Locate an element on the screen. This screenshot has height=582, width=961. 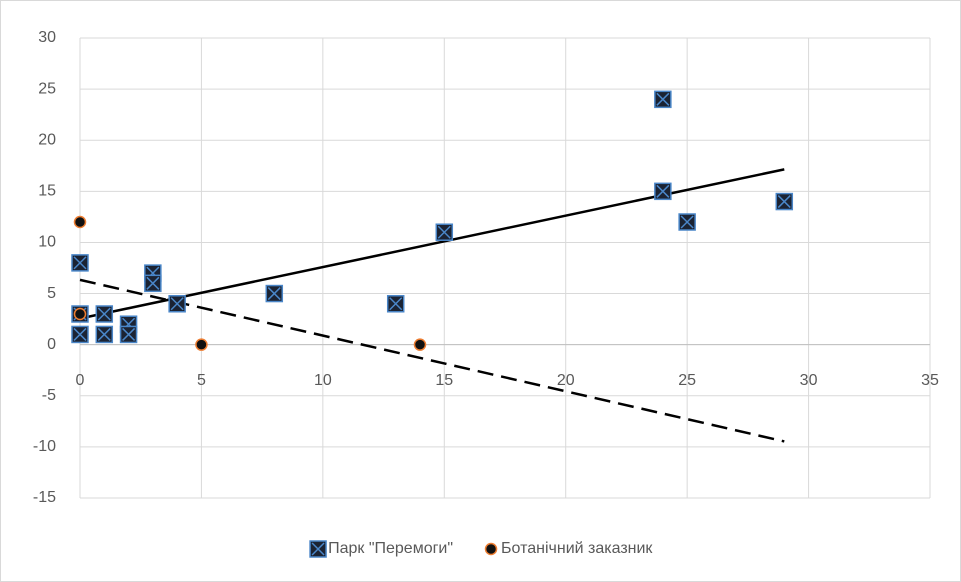
y-tick-label: 5 is located at coordinates (51, 293).